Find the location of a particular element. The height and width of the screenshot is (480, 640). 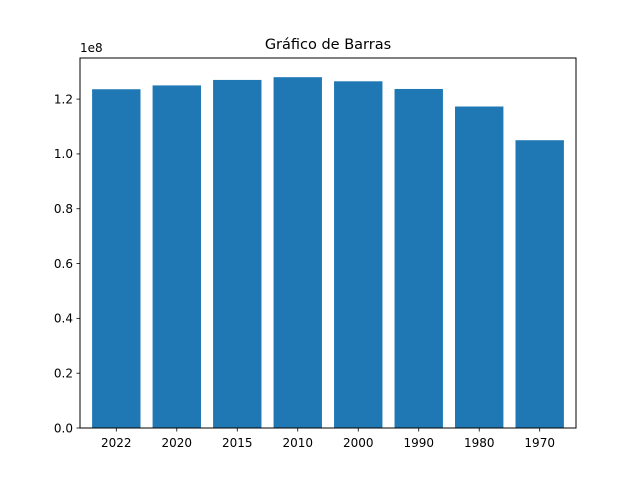

bar-2015 is located at coordinates (237, 254).